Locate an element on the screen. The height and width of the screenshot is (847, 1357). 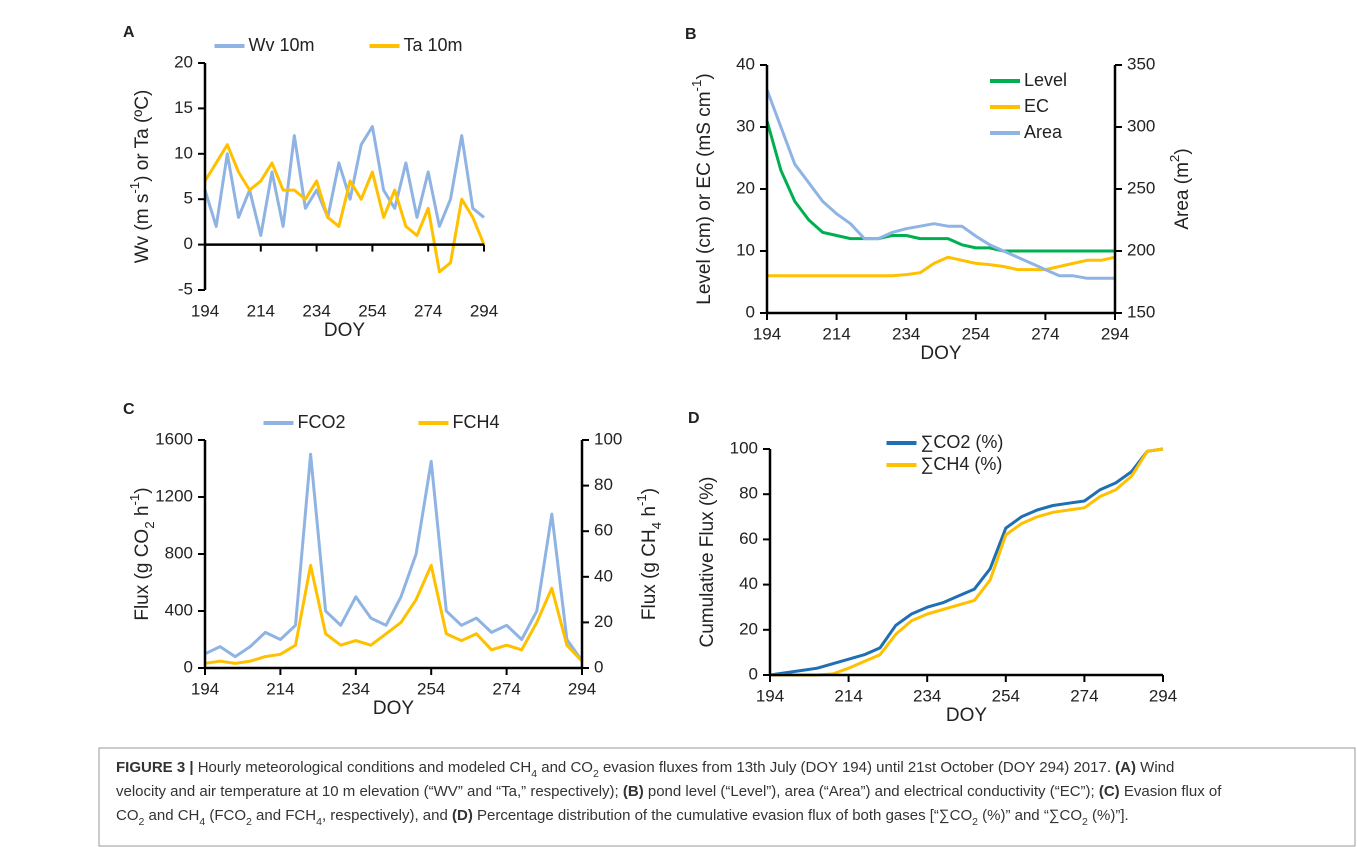
y-axis-label-run: Wv (m s is located at coordinates (142, 229).